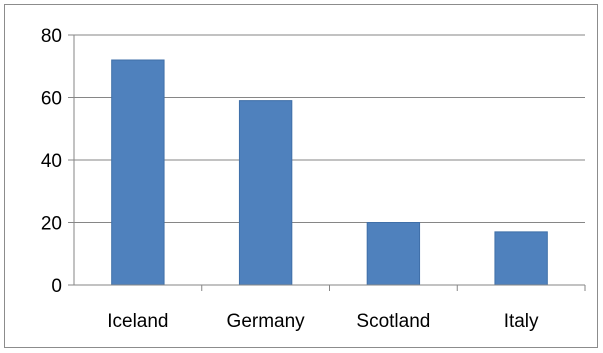  Describe the element at coordinates (137, 321) in the screenshot. I see `x-tick-label-iceland: Iceland` at that location.